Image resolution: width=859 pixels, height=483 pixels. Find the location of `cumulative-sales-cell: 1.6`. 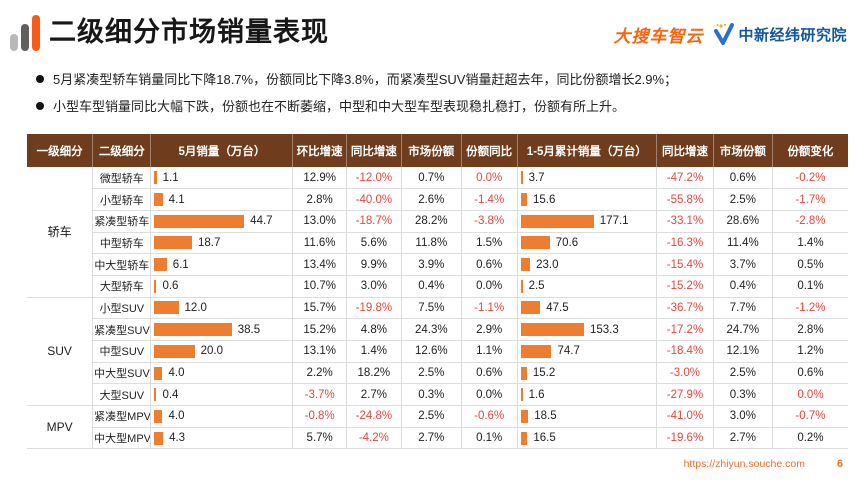

cumulative-sales-cell: 1.6 is located at coordinates (587, 395).